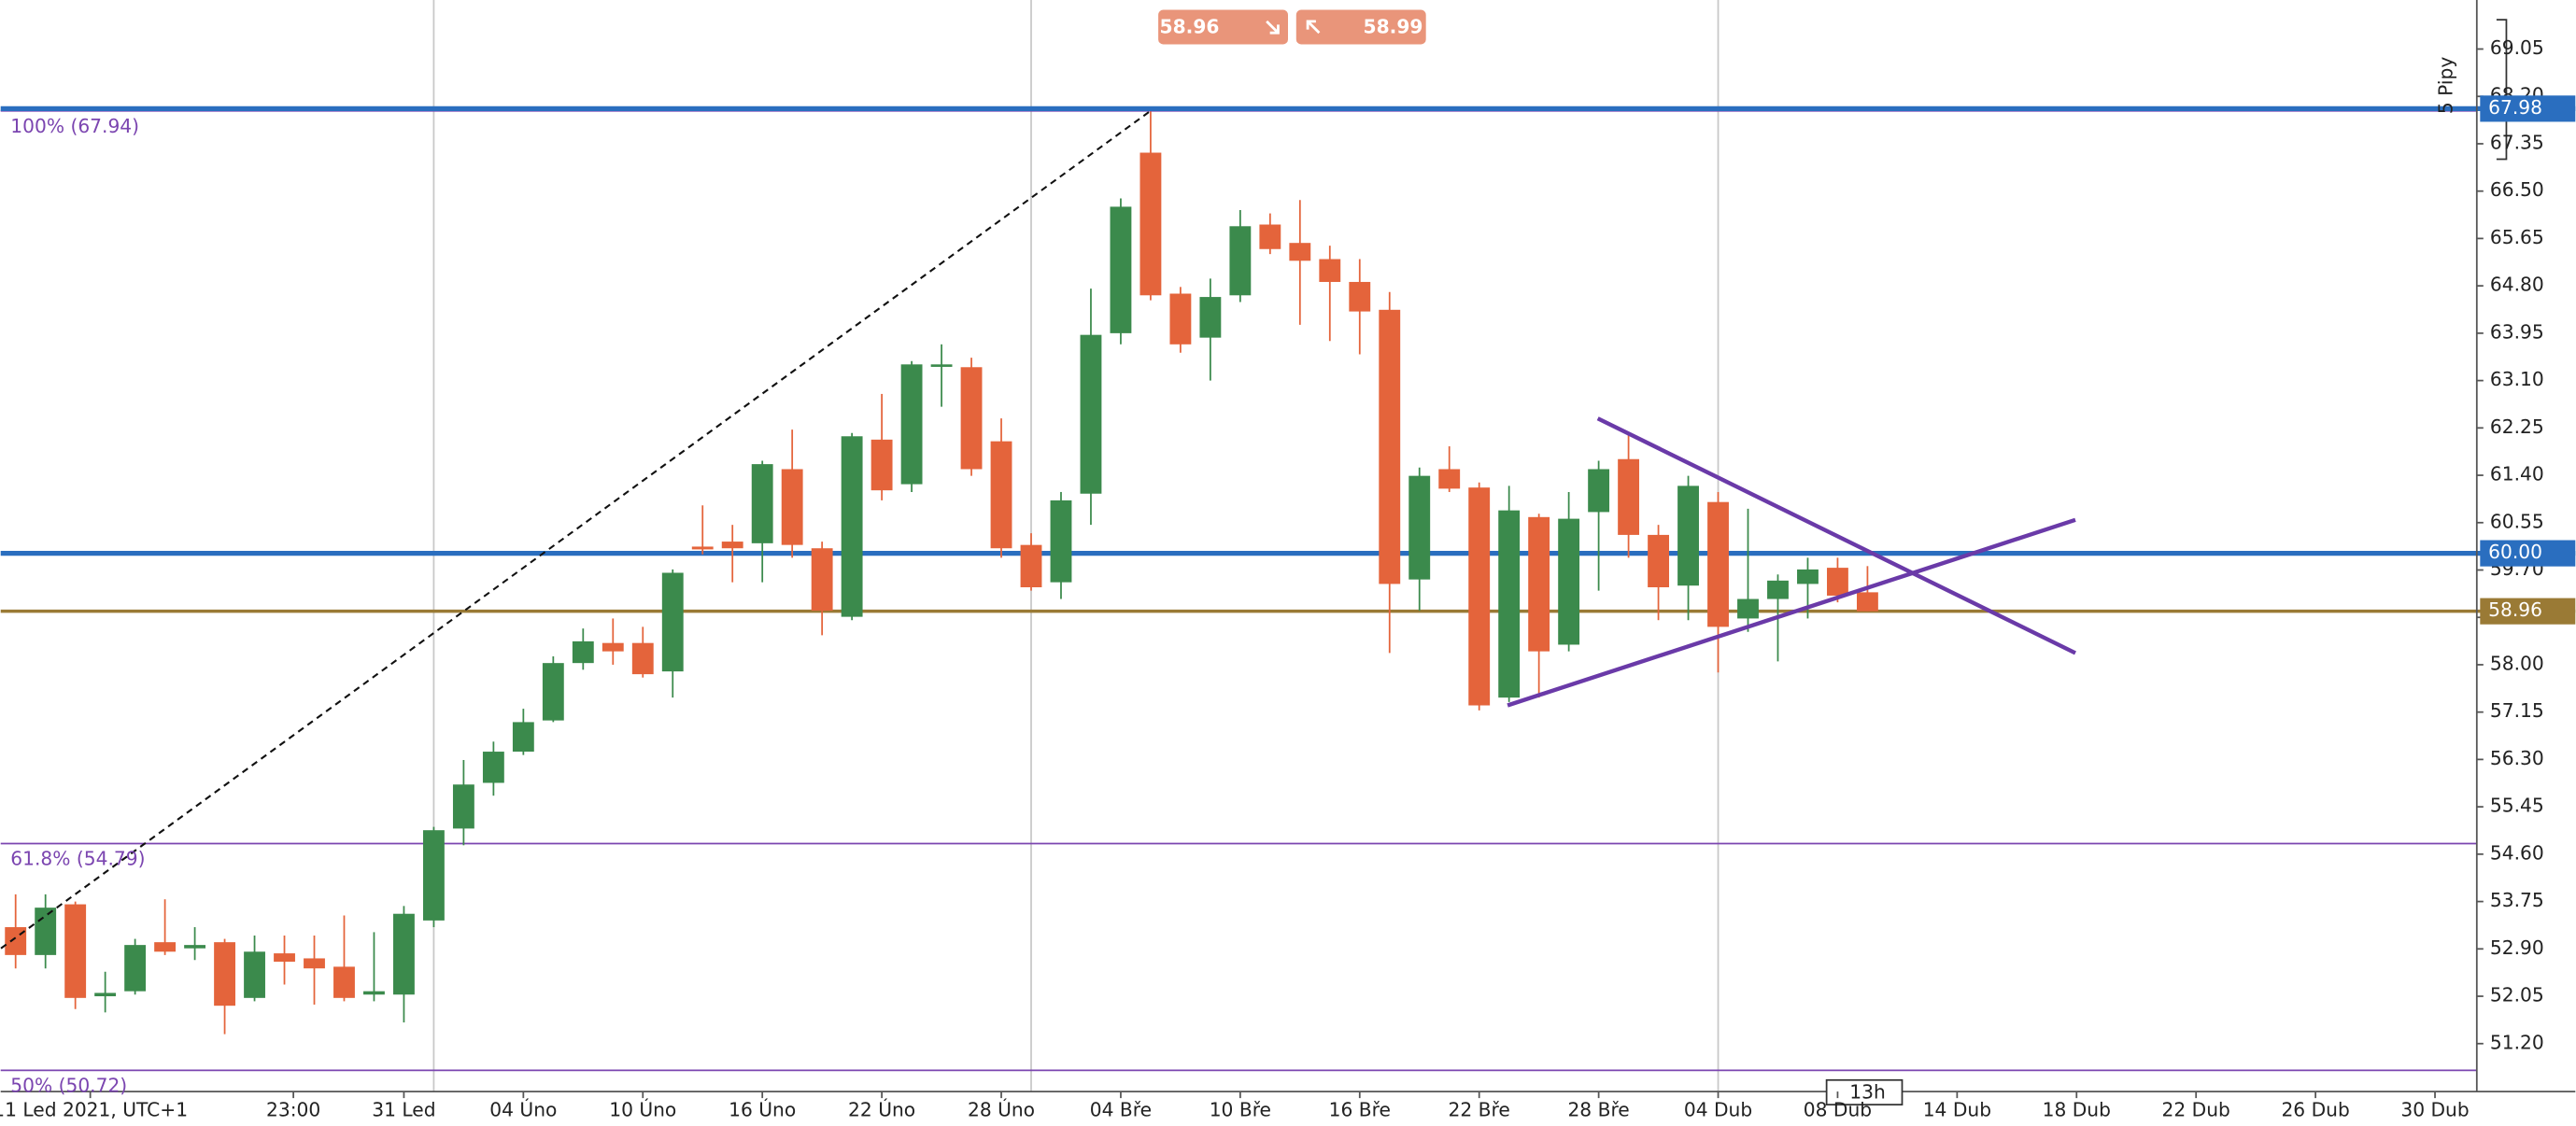 The image size is (2576, 1126). Describe the element at coordinates (1791, 612) in the screenshot. I see `trend-line` at that location.